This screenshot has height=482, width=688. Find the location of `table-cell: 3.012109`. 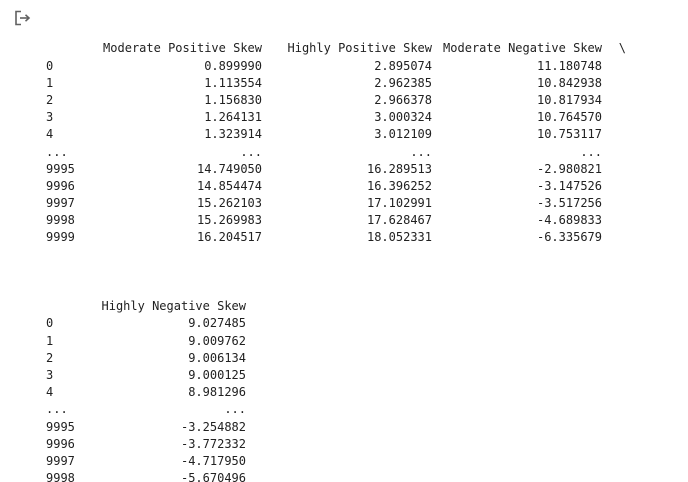

table-cell: 3.012109 is located at coordinates (403, 134).